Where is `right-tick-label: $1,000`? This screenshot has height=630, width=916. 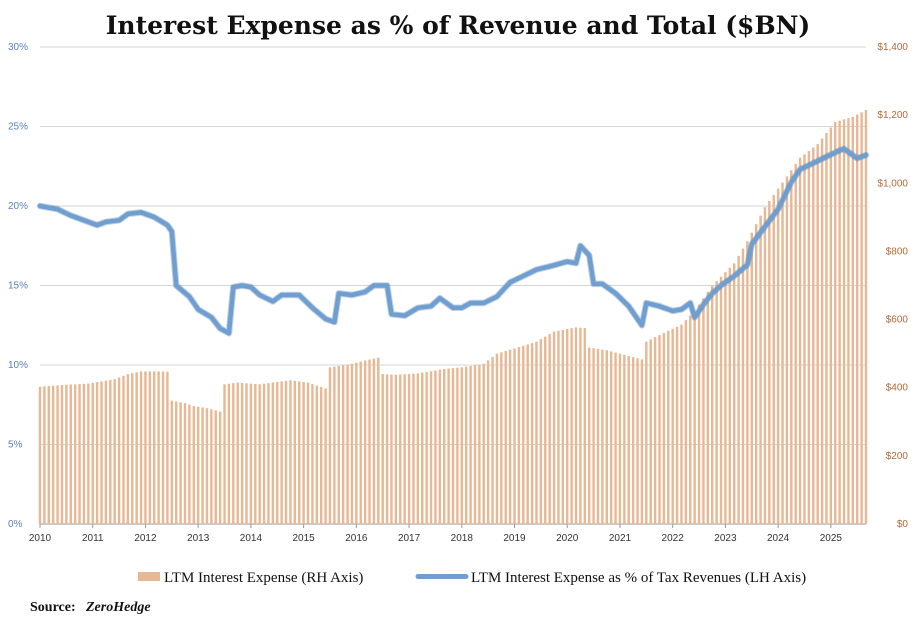 right-tick-label: $1,000 is located at coordinates (892, 183).